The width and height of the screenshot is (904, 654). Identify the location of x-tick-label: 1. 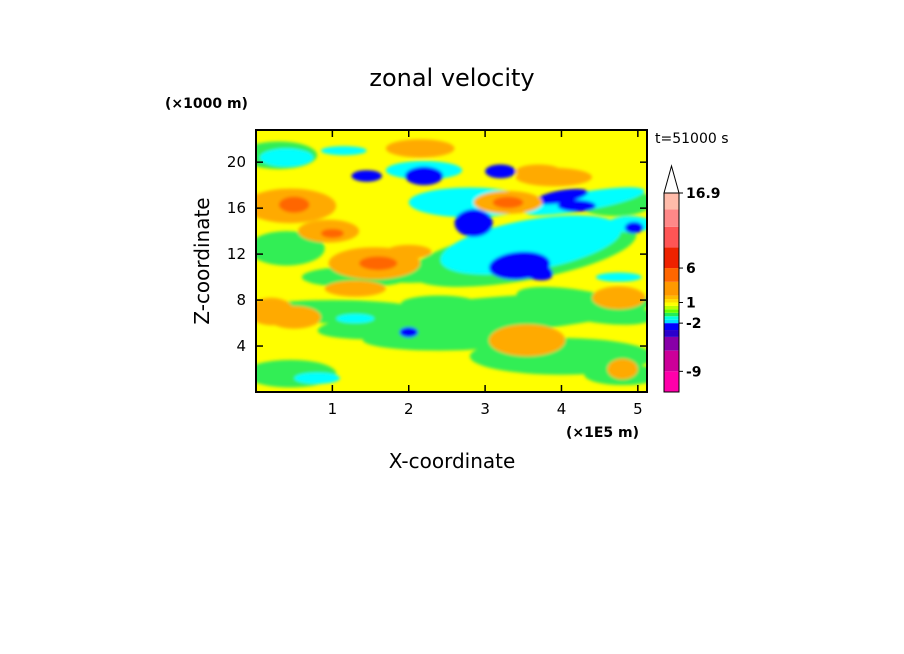
(333, 409).